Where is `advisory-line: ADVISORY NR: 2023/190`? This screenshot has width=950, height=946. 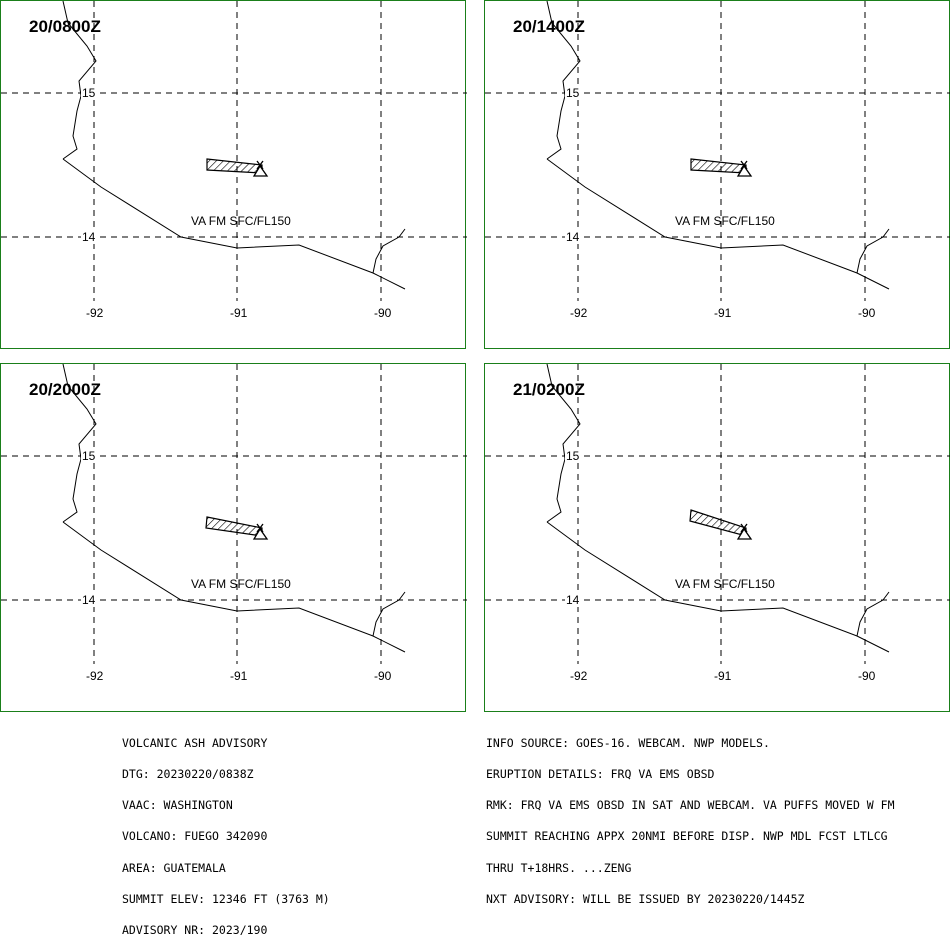 advisory-line: ADVISORY NR: 2023/190 is located at coordinates (195, 930).